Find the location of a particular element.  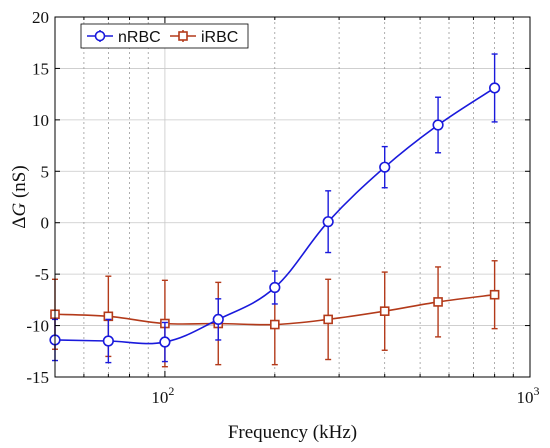

legend-nrbc-marker is located at coordinates (100, 36).